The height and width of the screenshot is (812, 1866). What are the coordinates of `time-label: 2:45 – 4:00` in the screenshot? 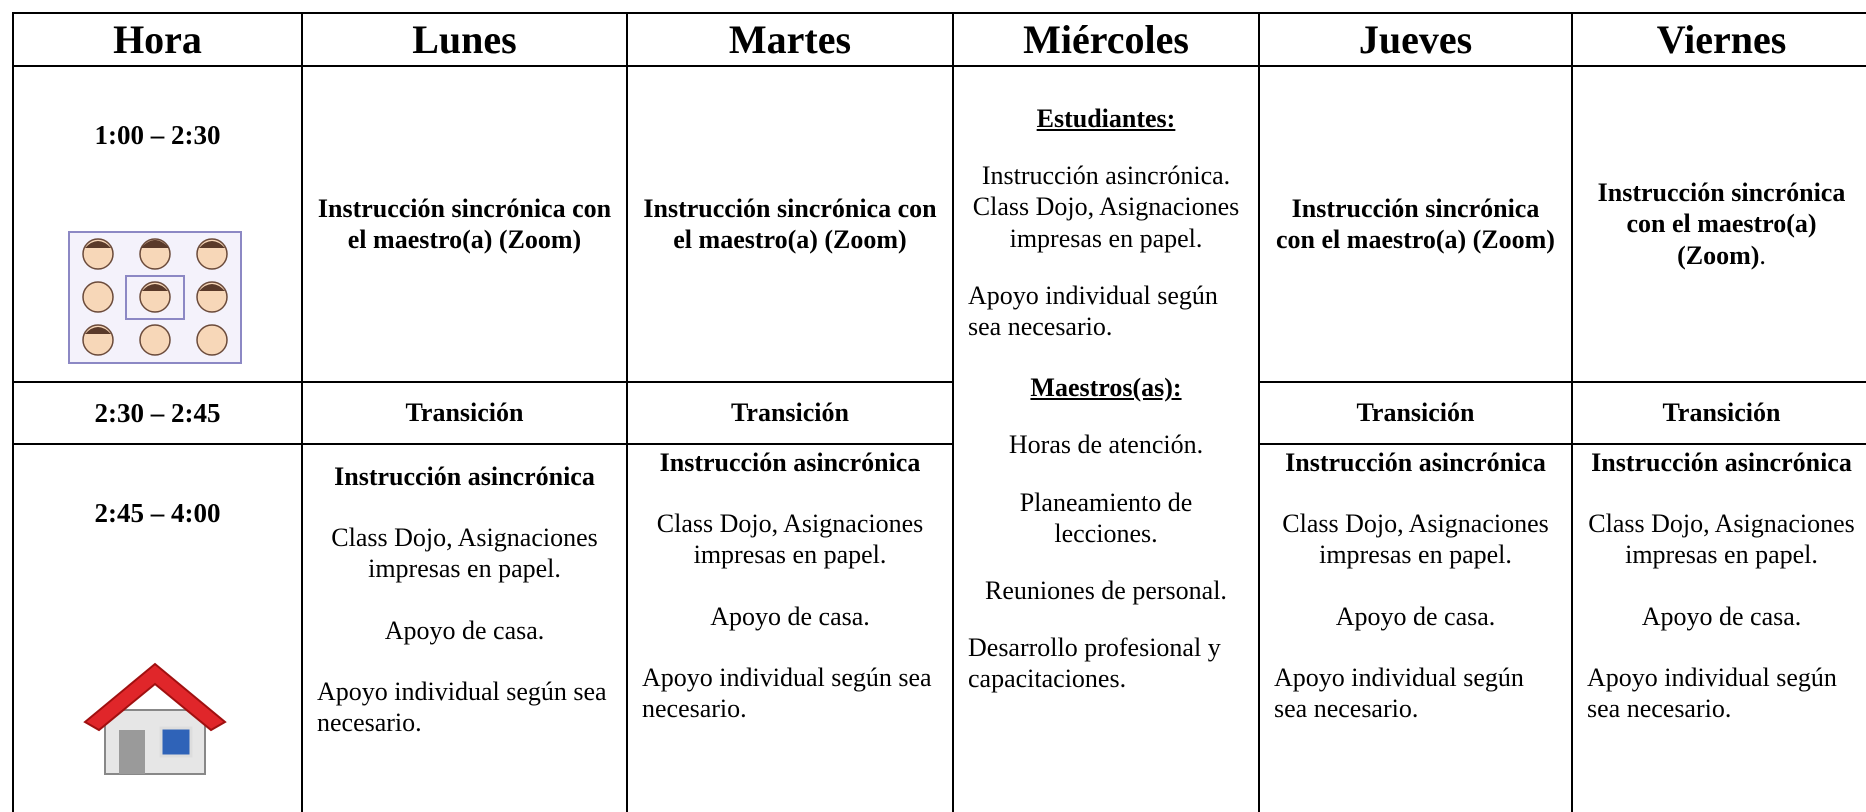 It's located at (157, 513).